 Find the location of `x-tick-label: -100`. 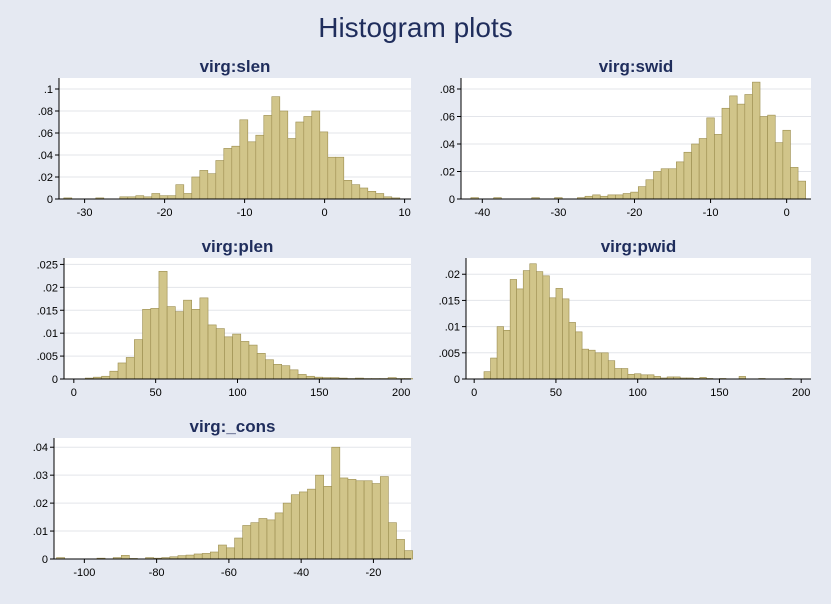

x-tick-label: -100 is located at coordinates (84, 573).